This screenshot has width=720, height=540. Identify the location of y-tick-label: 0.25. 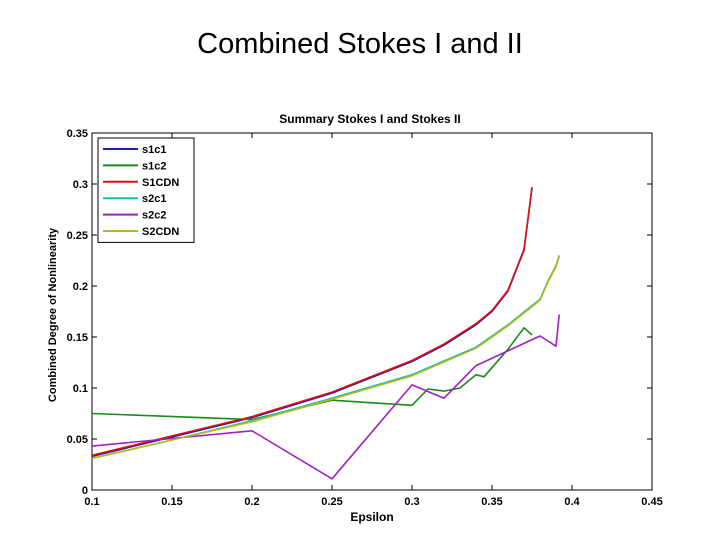
(77, 236).